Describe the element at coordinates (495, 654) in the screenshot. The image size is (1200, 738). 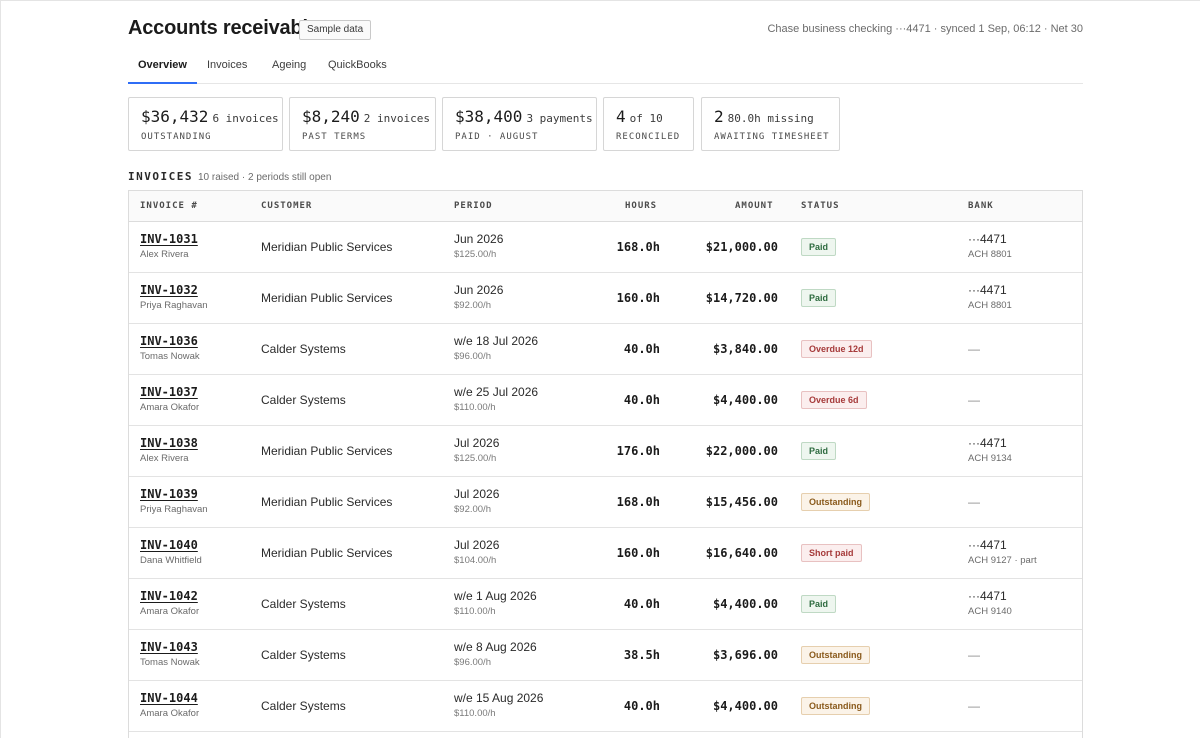
I see `period-cell: w/e 8 Aug 2026 $96.00/h` at that location.